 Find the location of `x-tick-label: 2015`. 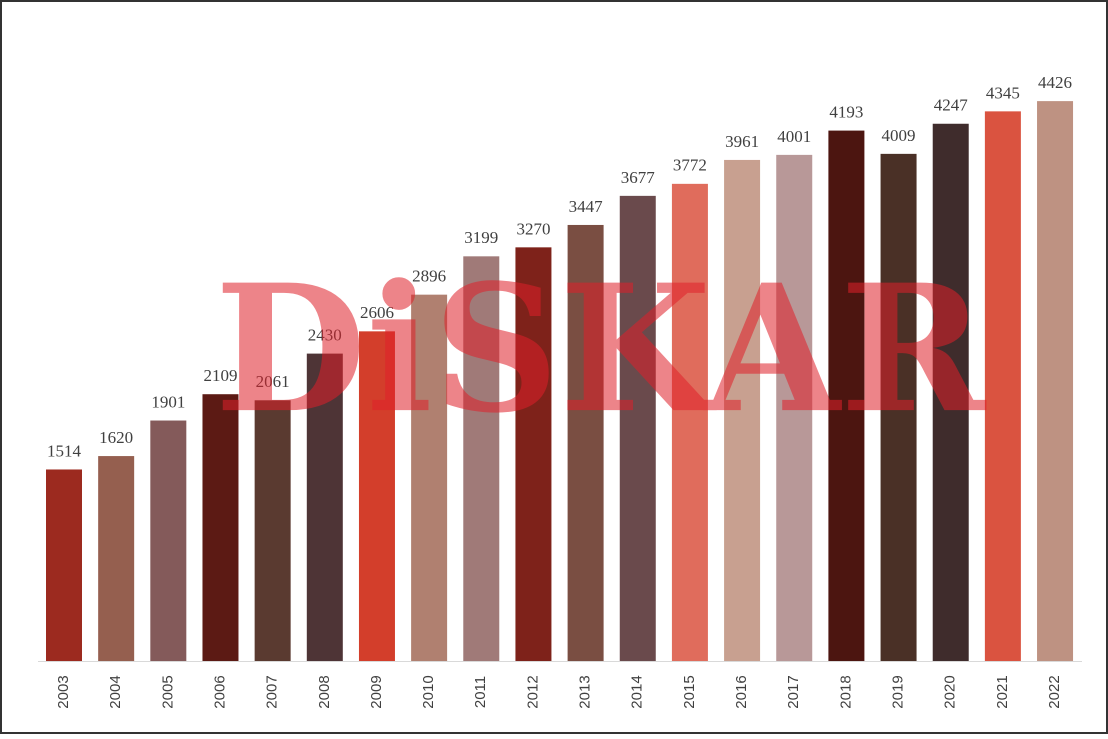

x-tick-label: 2015 is located at coordinates (689, 691).